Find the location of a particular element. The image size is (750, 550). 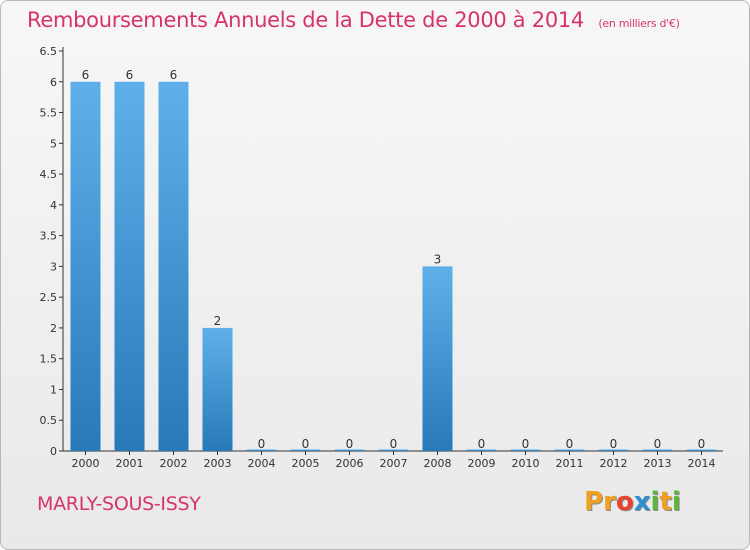

x-tick-label: 2009 is located at coordinates (482, 463).